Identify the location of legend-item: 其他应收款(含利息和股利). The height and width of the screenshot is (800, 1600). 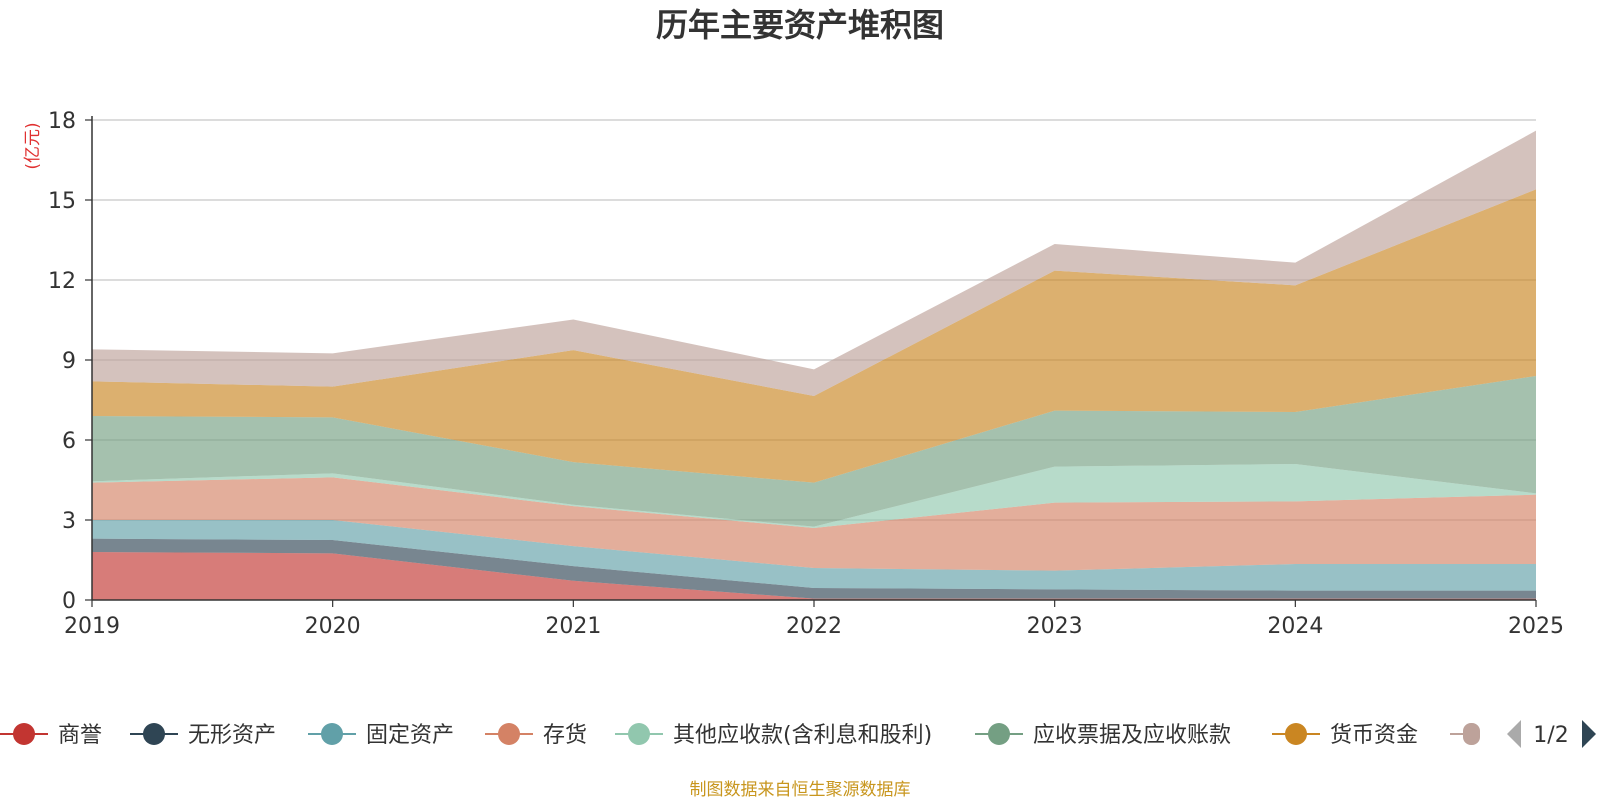
(773, 735).